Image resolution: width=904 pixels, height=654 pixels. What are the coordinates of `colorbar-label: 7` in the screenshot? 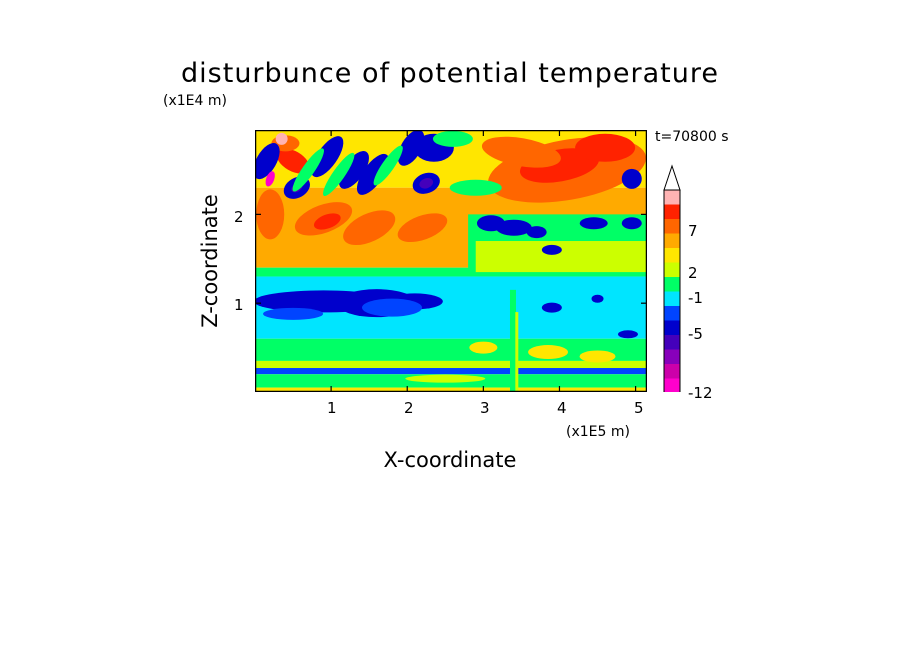 It's located at (693, 231).